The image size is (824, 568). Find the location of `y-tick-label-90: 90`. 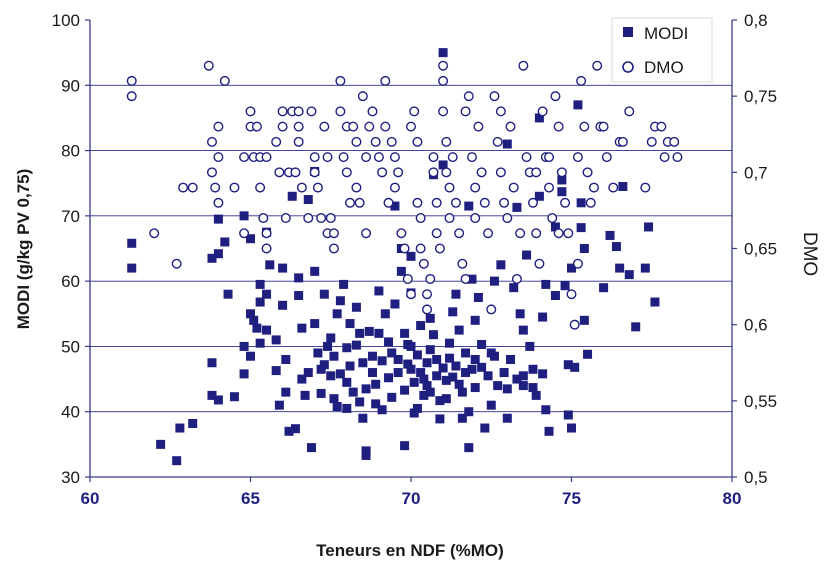

y-tick-label-90: 90 is located at coordinates (70, 85).